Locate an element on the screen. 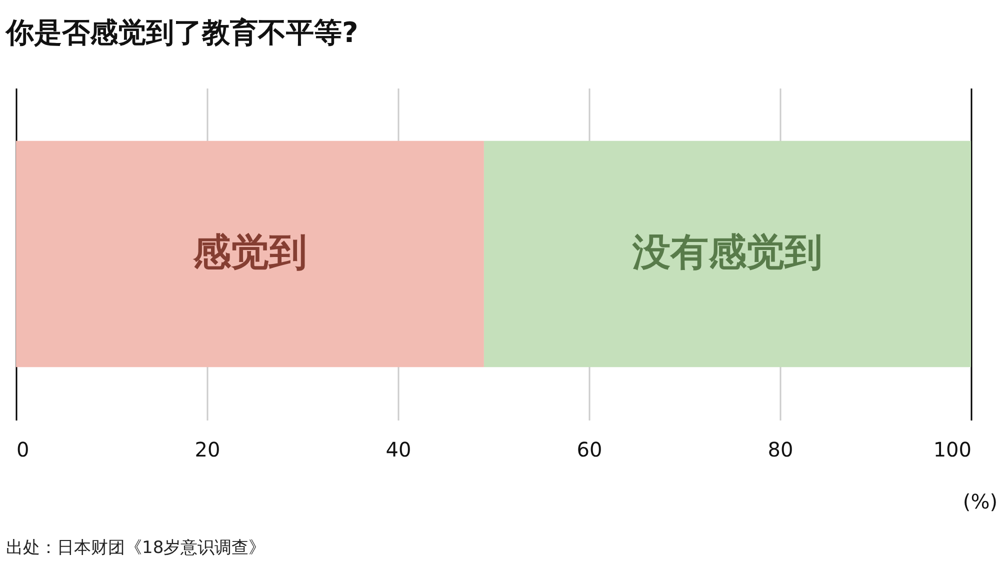 The width and height of the screenshot is (1000, 570). text: 出处：日本财团《18岁意识调查》 is located at coordinates (136, 548).